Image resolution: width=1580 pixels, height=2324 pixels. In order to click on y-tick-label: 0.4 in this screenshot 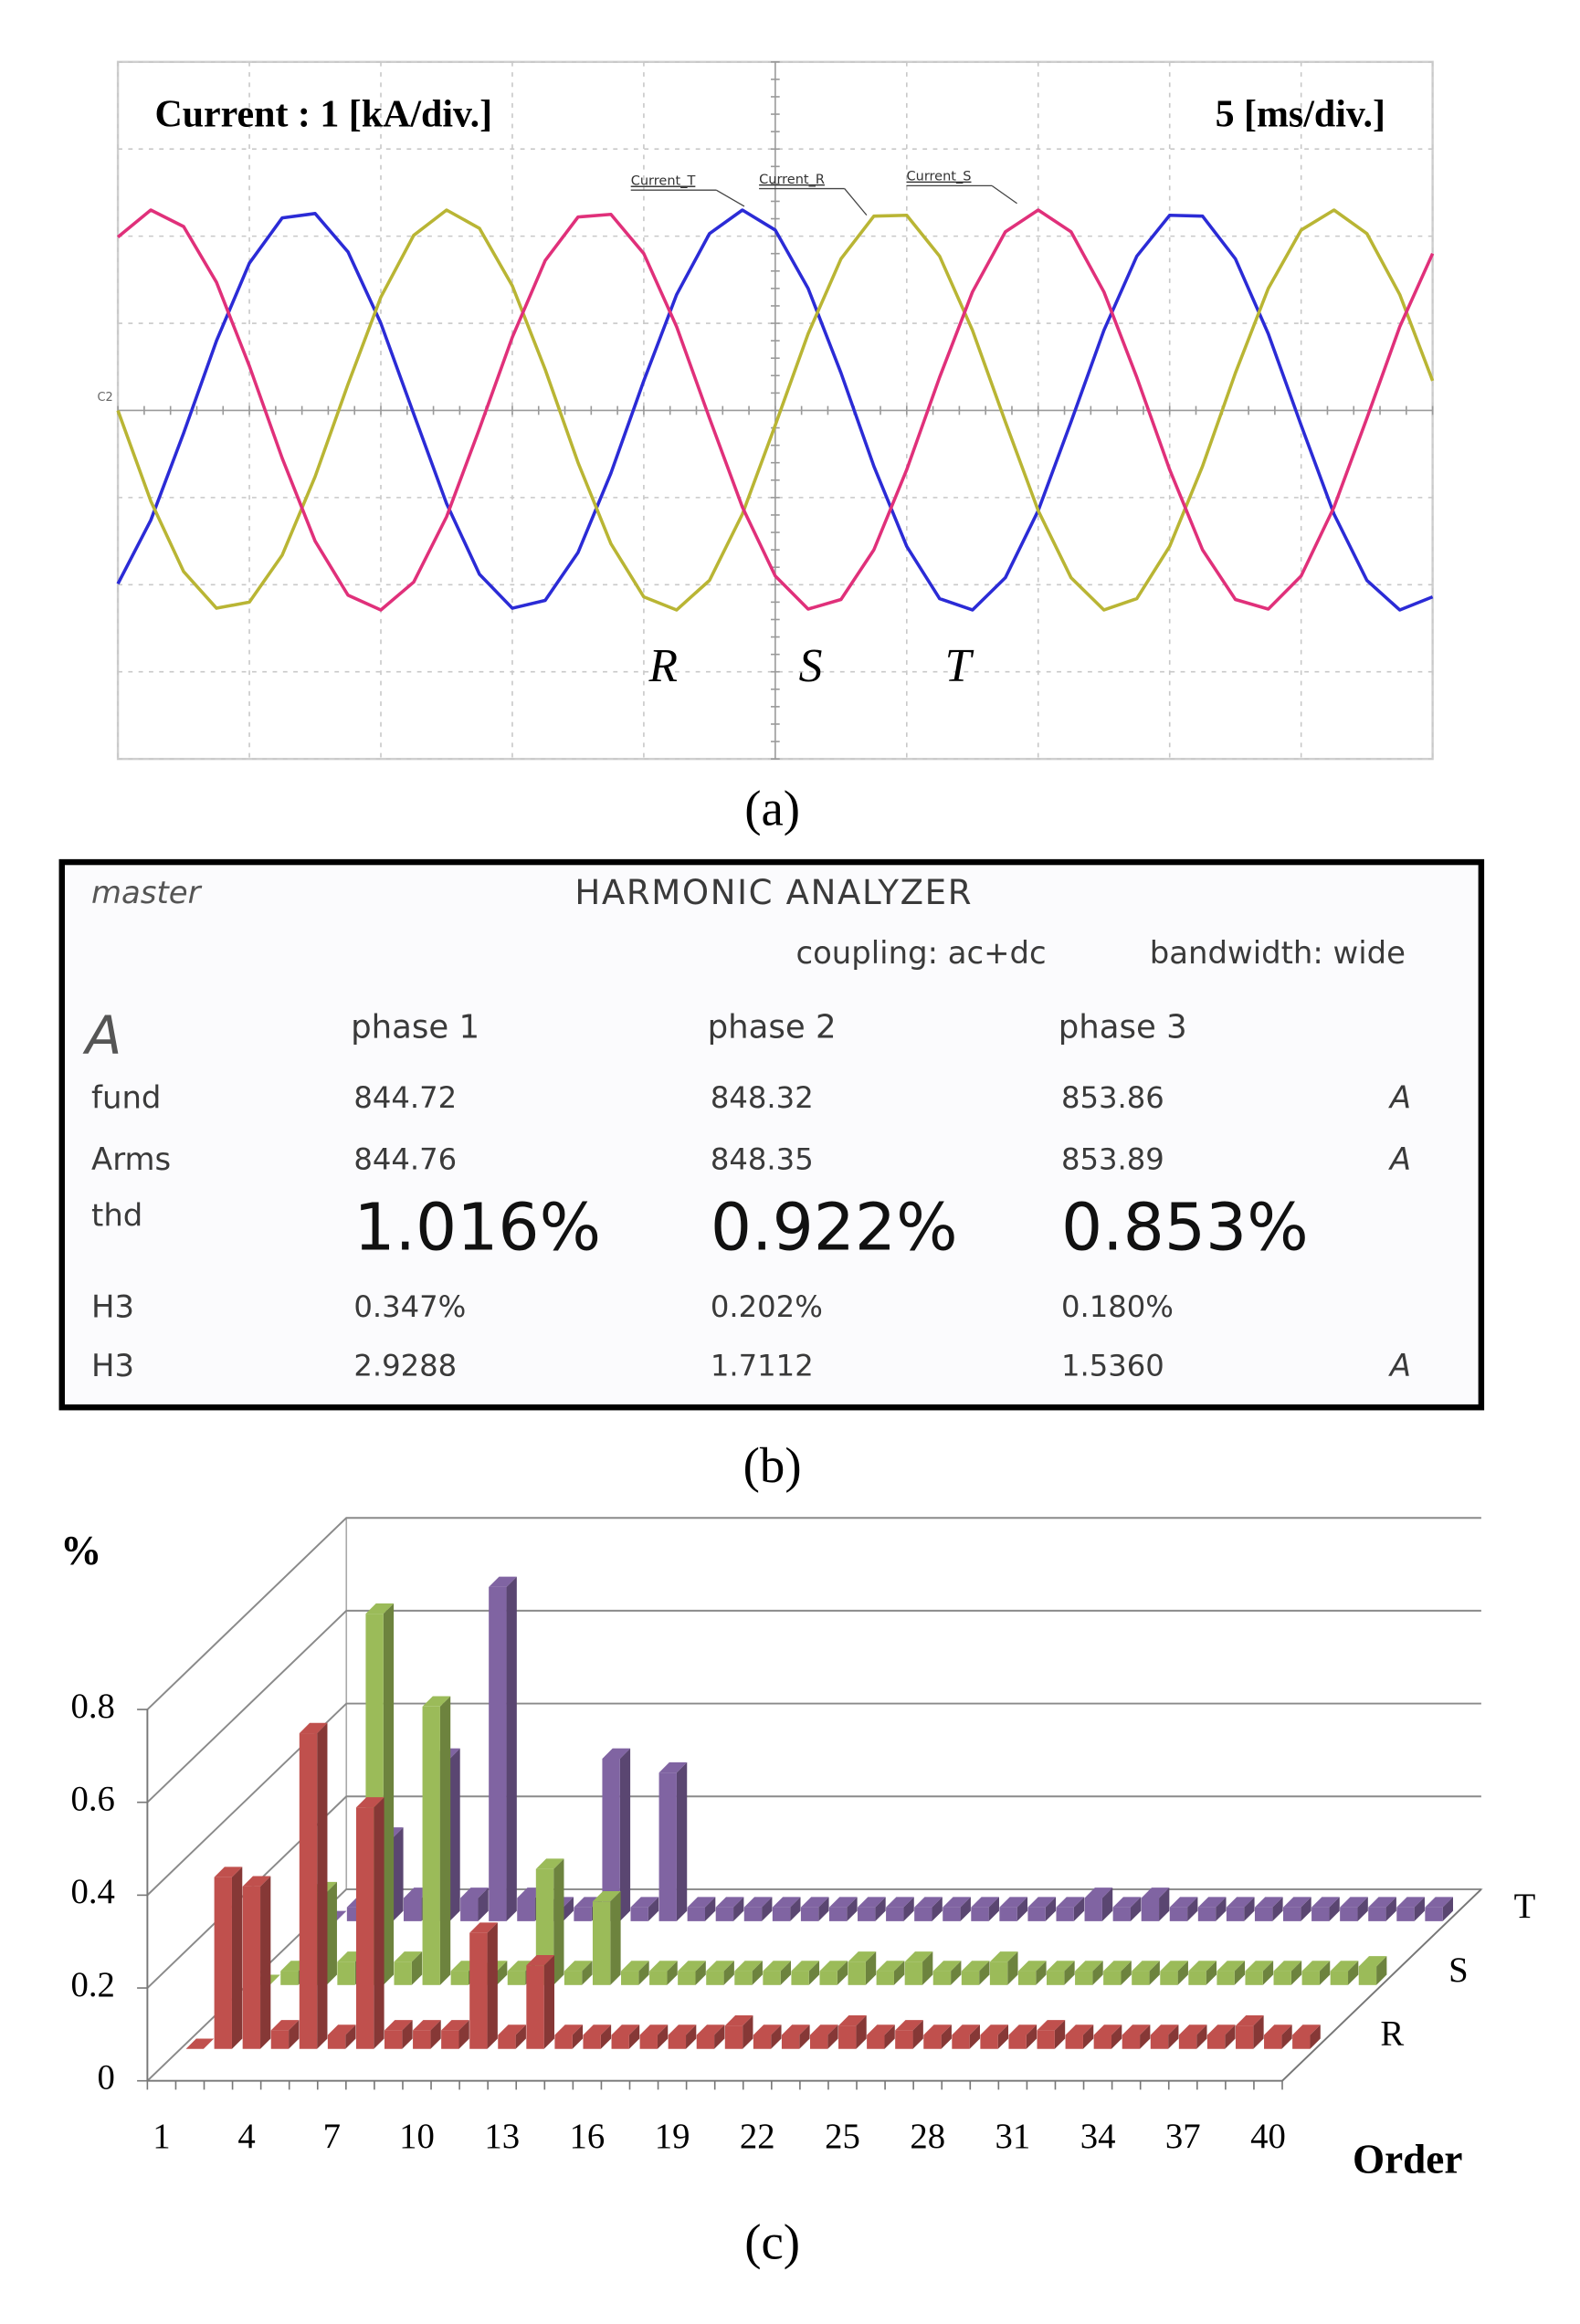, I will do `click(92, 1891)`.